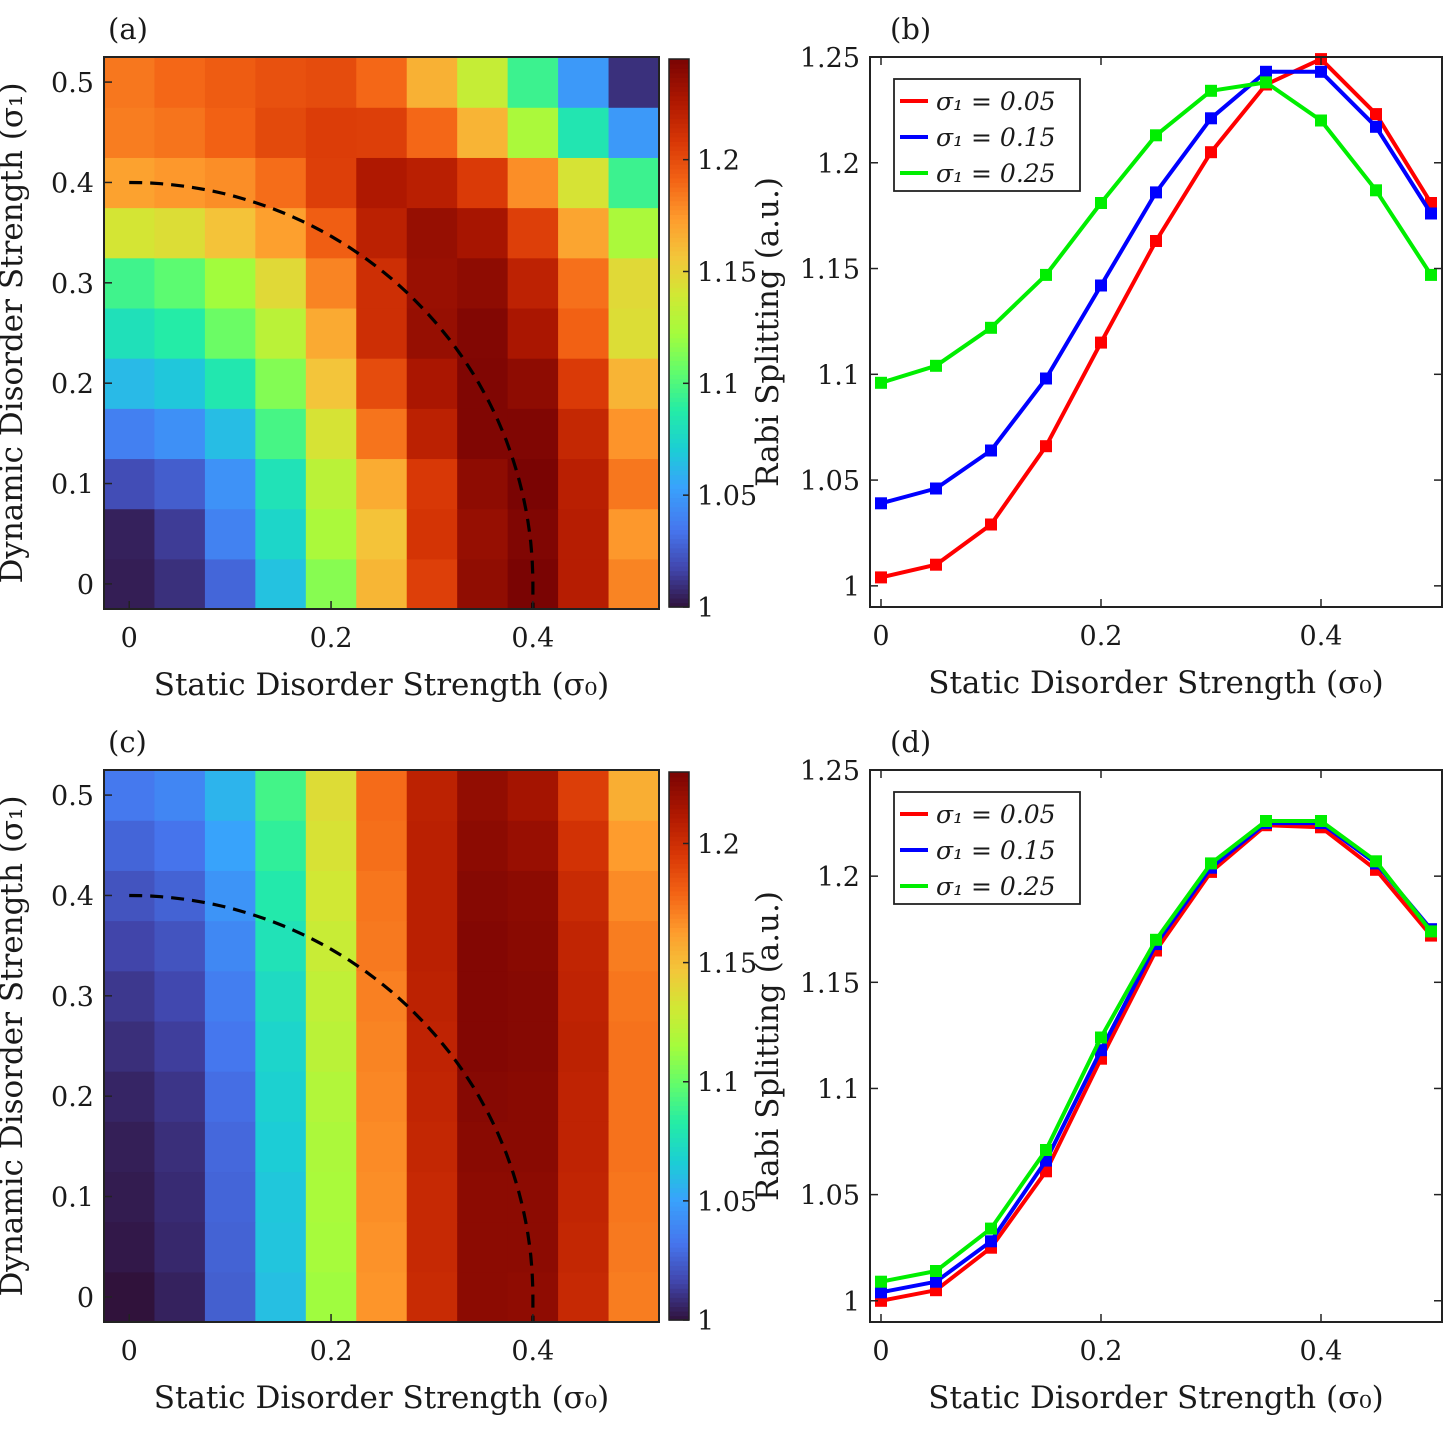 Image resolution: width=1456 pixels, height=1430 pixels. I want to click on y-tick-label: 1.15, so click(830, 270).